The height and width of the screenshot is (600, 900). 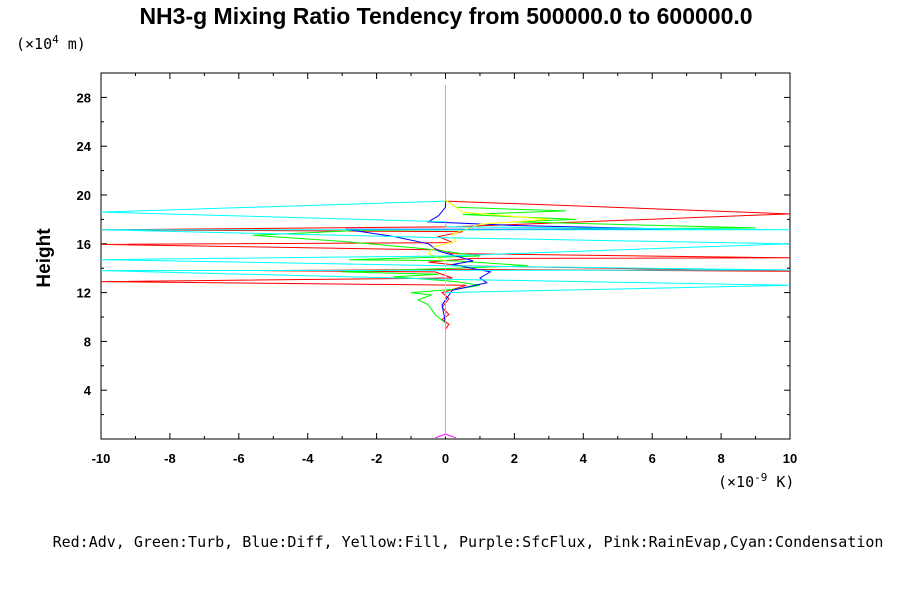 What do you see at coordinates (584, 458) in the screenshot?
I see `x-tick-label: 4` at bounding box center [584, 458].